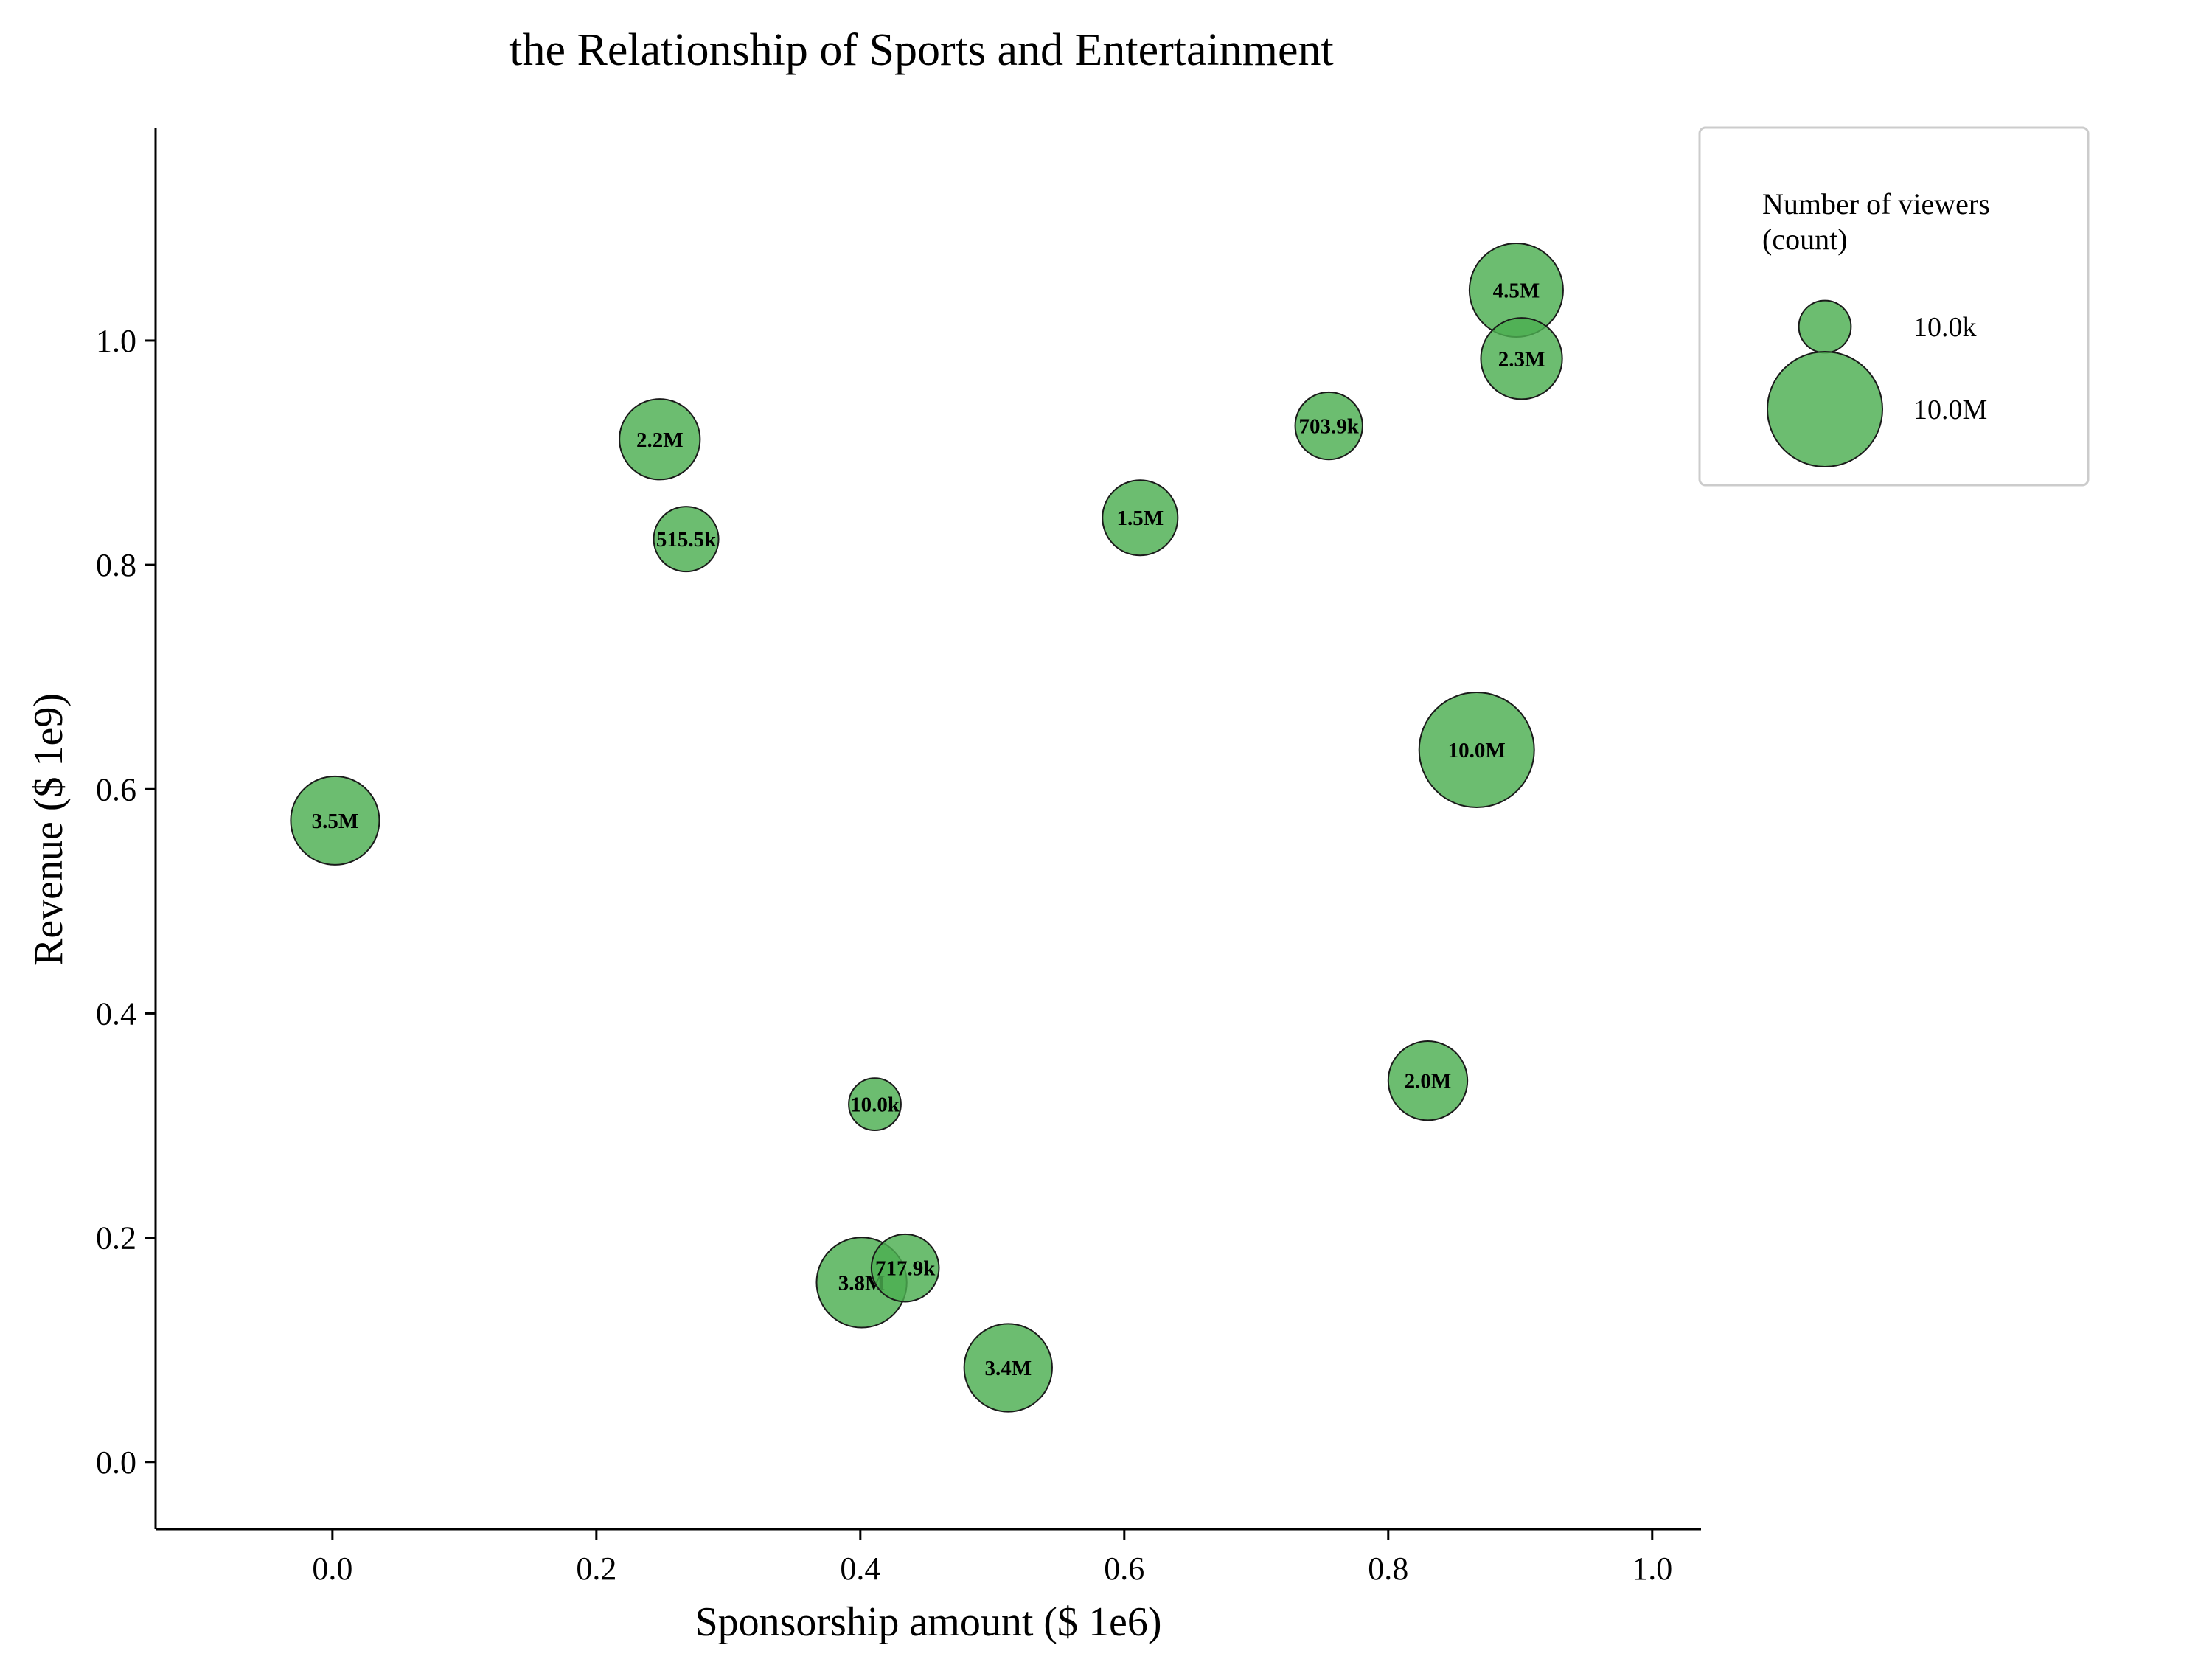 This screenshot has height=1659, width=2212. Describe the element at coordinates (860, 1569) in the screenshot. I see `x-tick-label: 0.4` at that location.